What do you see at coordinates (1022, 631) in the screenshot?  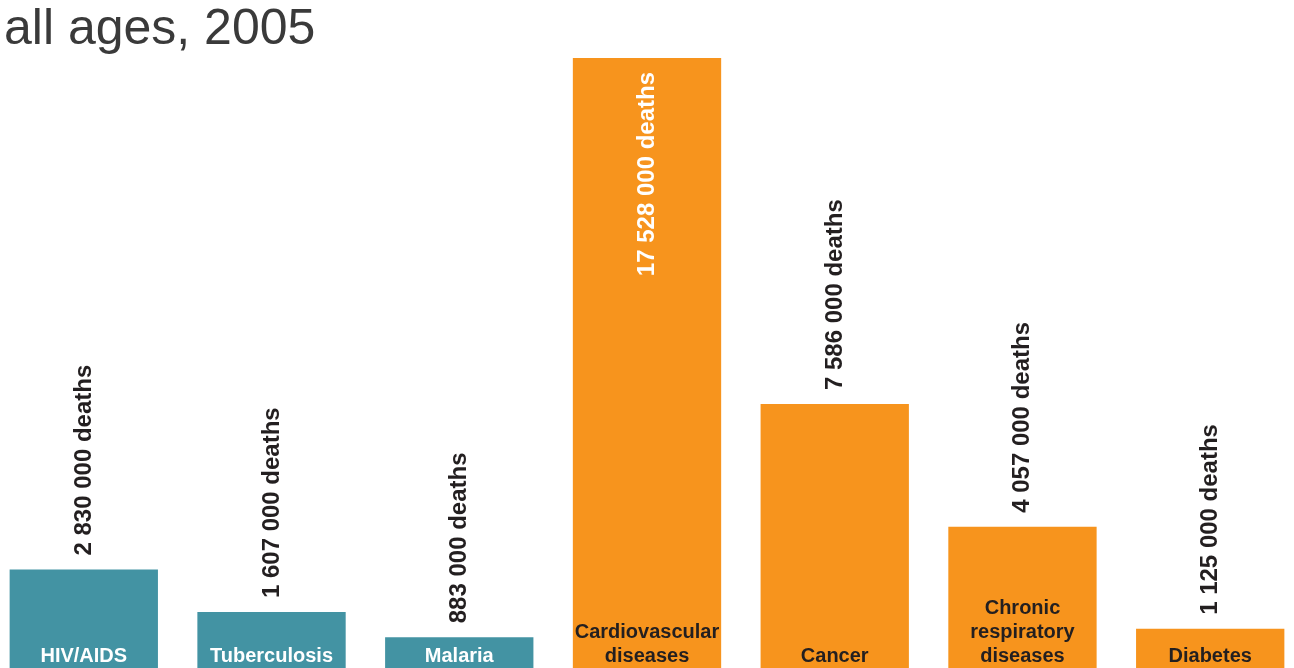 I see `category-label: Chronic respiratory diseases` at bounding box center [1022, 631].